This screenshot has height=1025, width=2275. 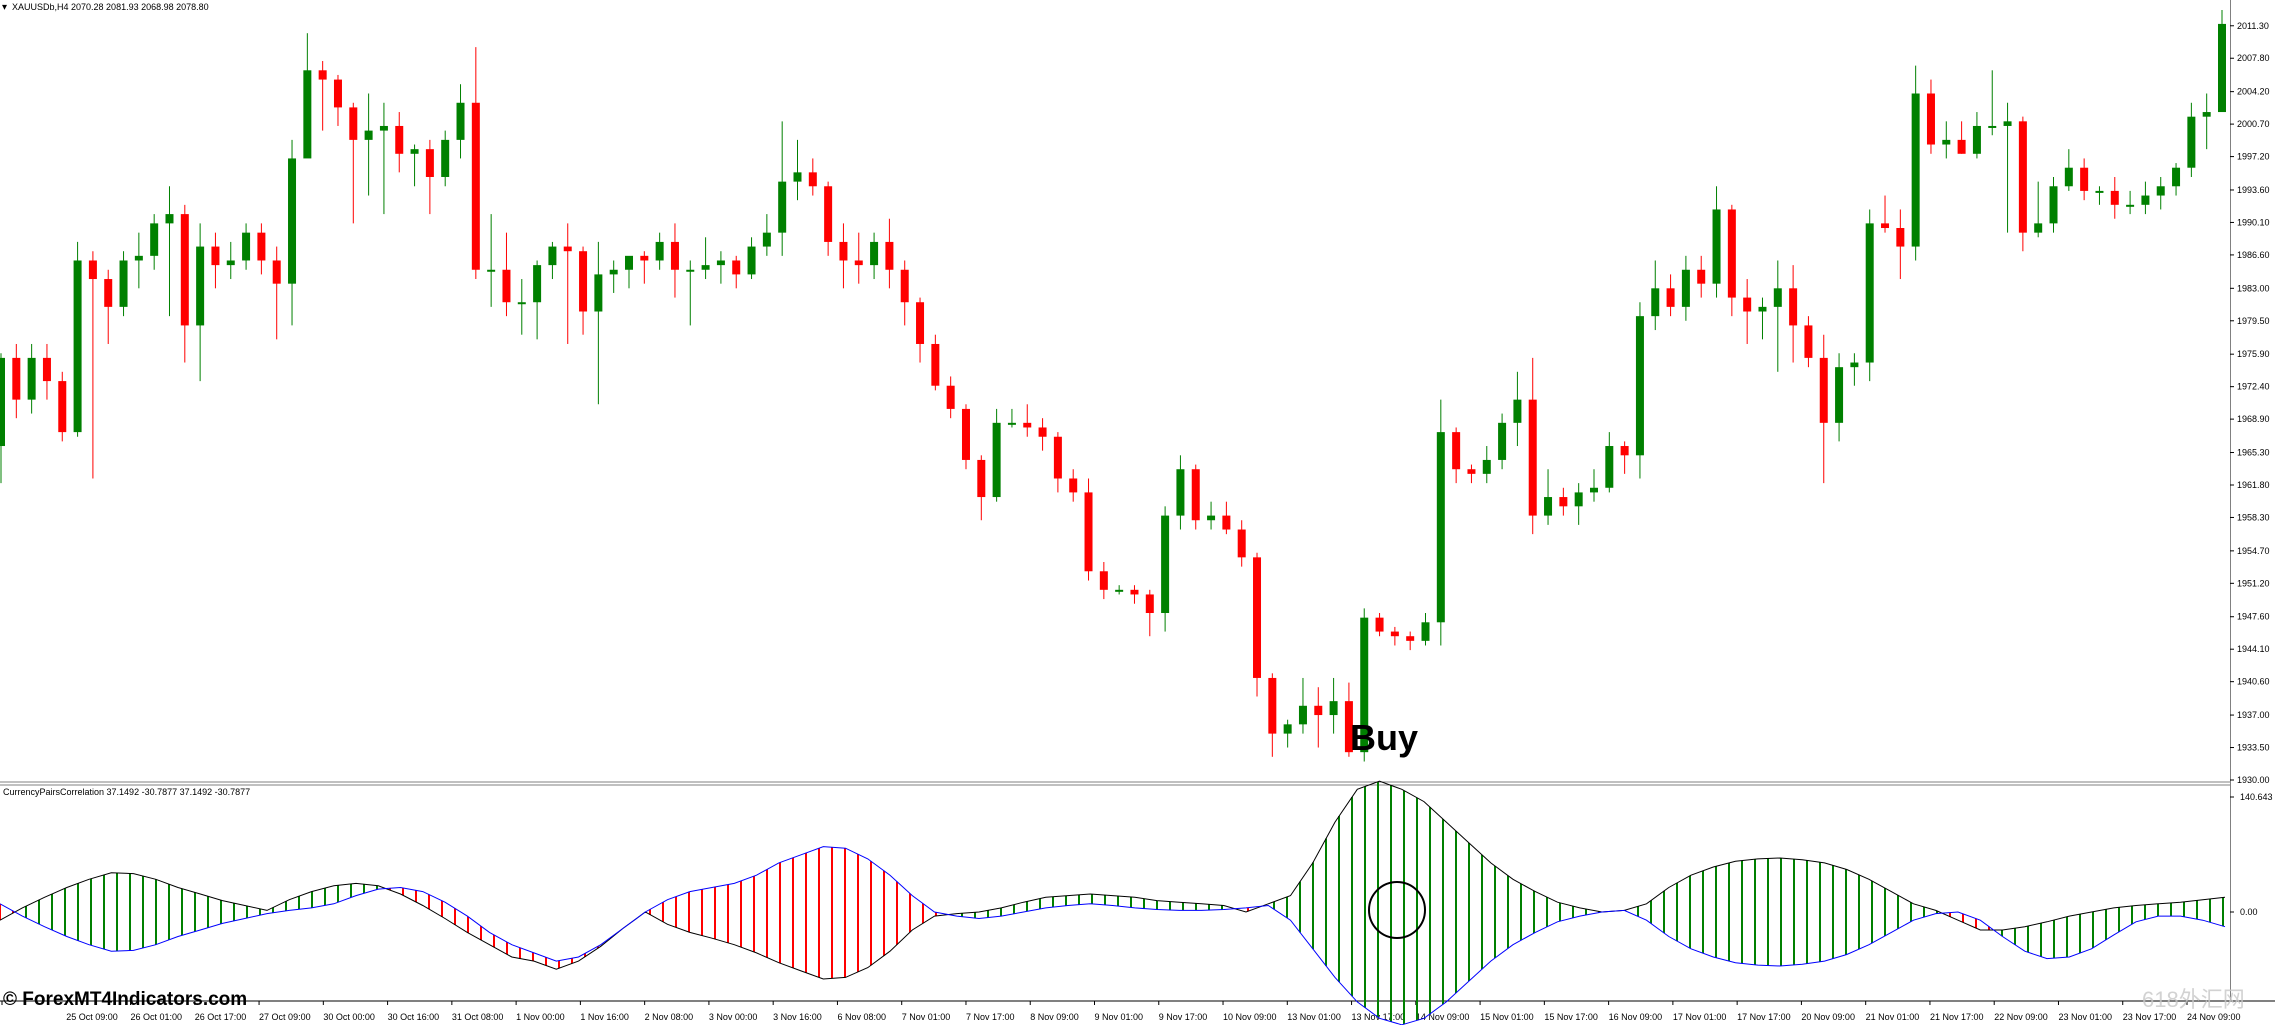 What do you see at coordinates (2256, 797) in the screenshot?
I see `indicator-tick-label: 140.643` at bounding box center [2256, 797].